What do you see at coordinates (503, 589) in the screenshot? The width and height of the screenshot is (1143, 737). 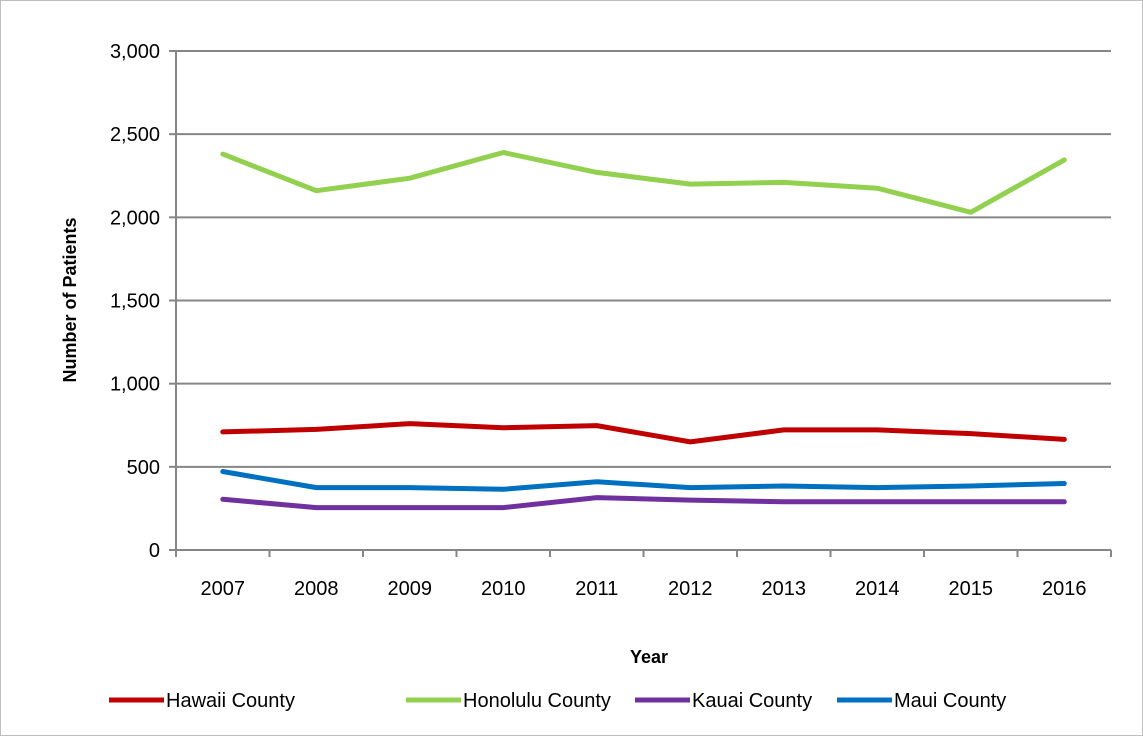 I see `x-tick-label: 2010` at bounding box center [503, 589].